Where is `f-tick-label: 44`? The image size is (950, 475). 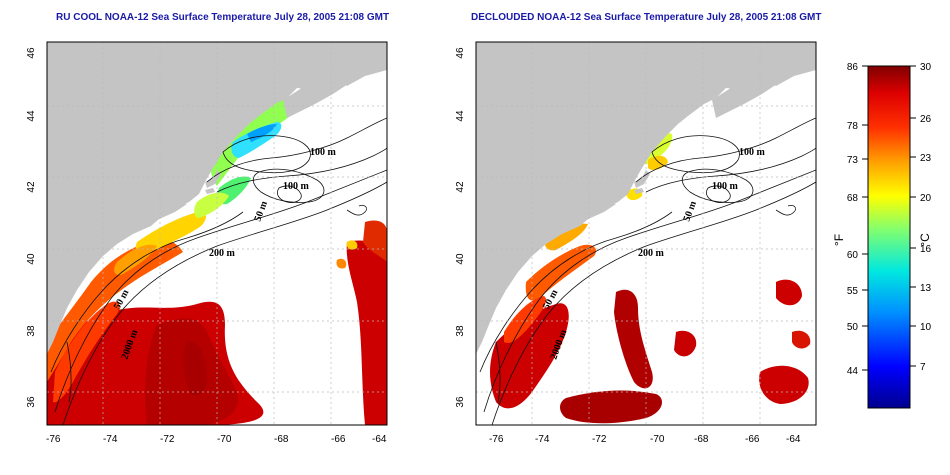
f-tick-label: 44 is located at coordinates (853, 371).